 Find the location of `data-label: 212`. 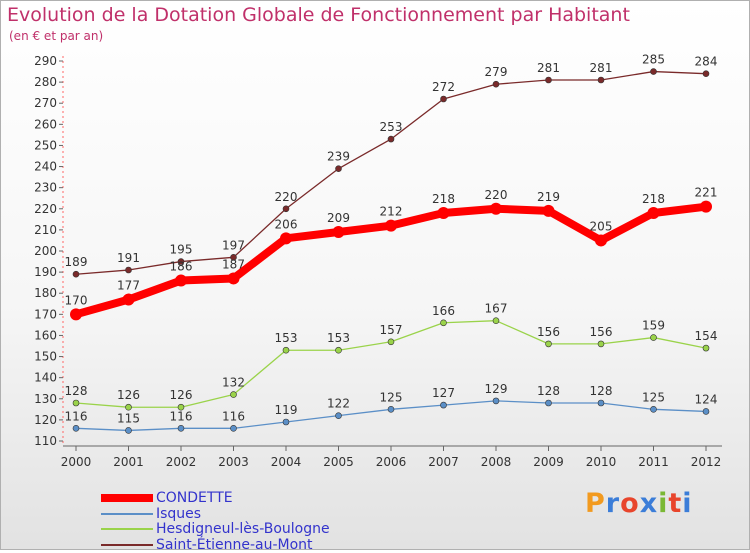

data-label: 212 is located at coordinates (391, 212).